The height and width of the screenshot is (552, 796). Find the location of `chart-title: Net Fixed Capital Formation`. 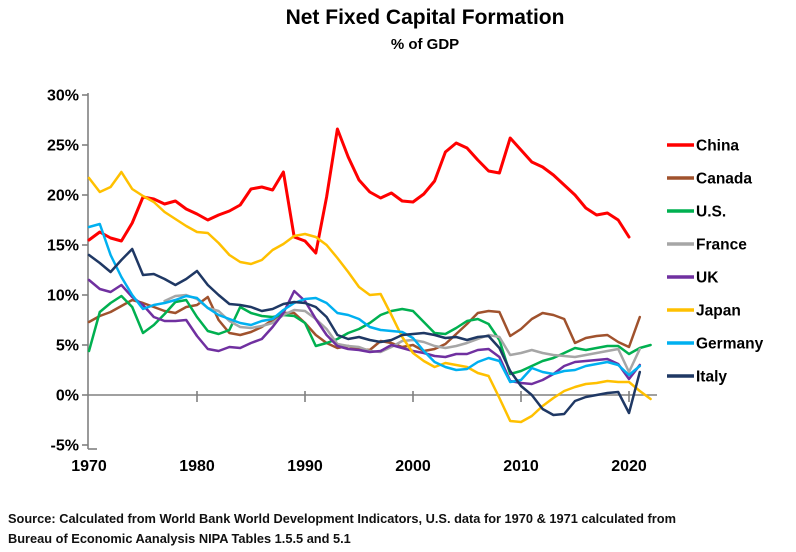

chart-title: Net Fixed Capital Formation is located at coordinates (425, 17).